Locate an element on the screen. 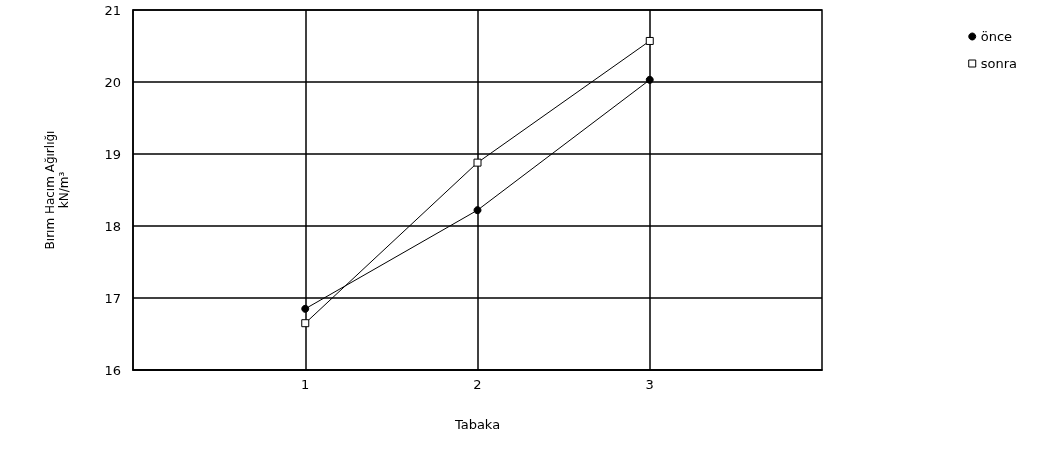 The height and width of the screenshot is (455, 1042). y-tick-label: 20 is located at coordinates (112, 82).